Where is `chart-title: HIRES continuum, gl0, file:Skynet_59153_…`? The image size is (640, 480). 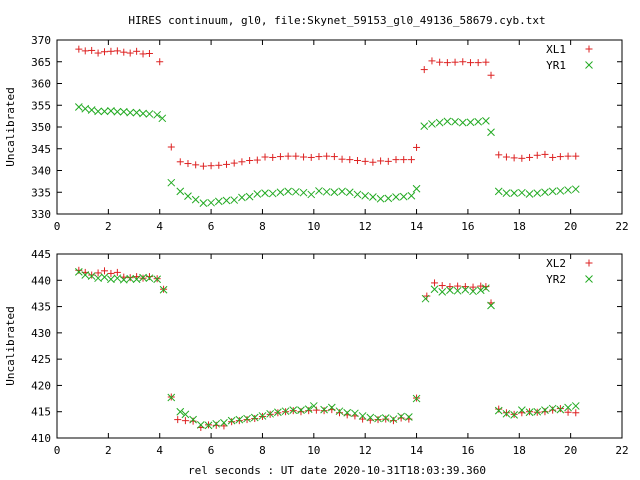
chart-title: HIRES continuum, gl0, file:Skynet_59153_… is located at coordinates (336, 20).